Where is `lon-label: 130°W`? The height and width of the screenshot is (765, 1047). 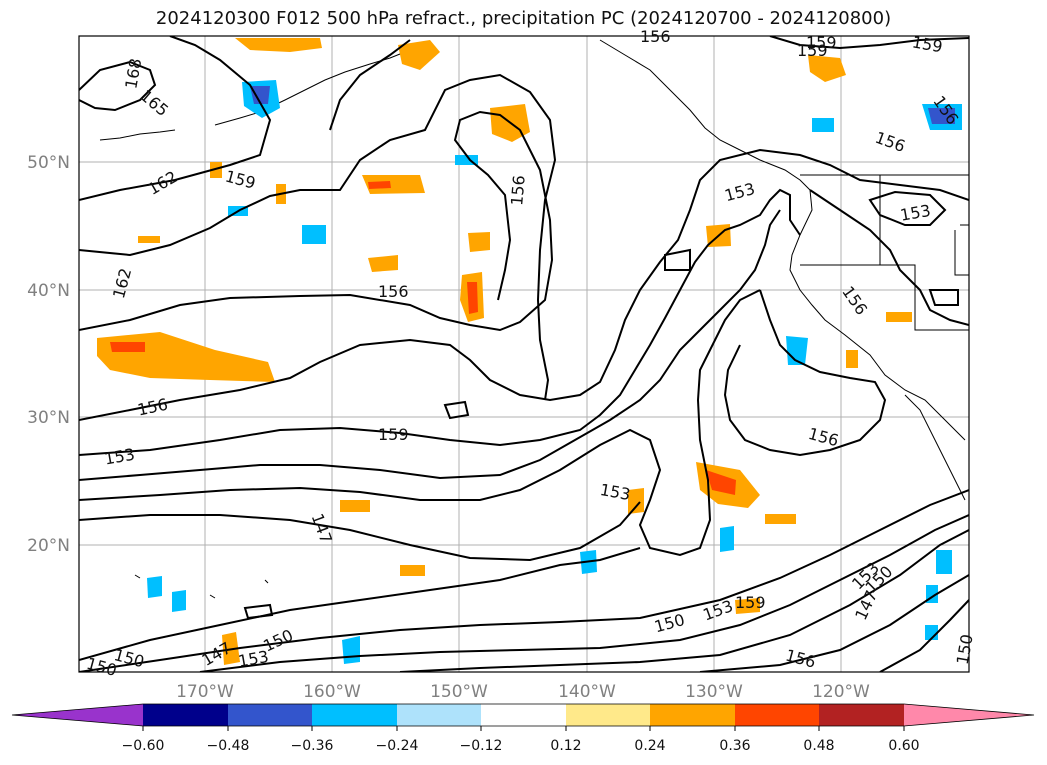
lon-label: 130°W is located at coordinates (714, 692).